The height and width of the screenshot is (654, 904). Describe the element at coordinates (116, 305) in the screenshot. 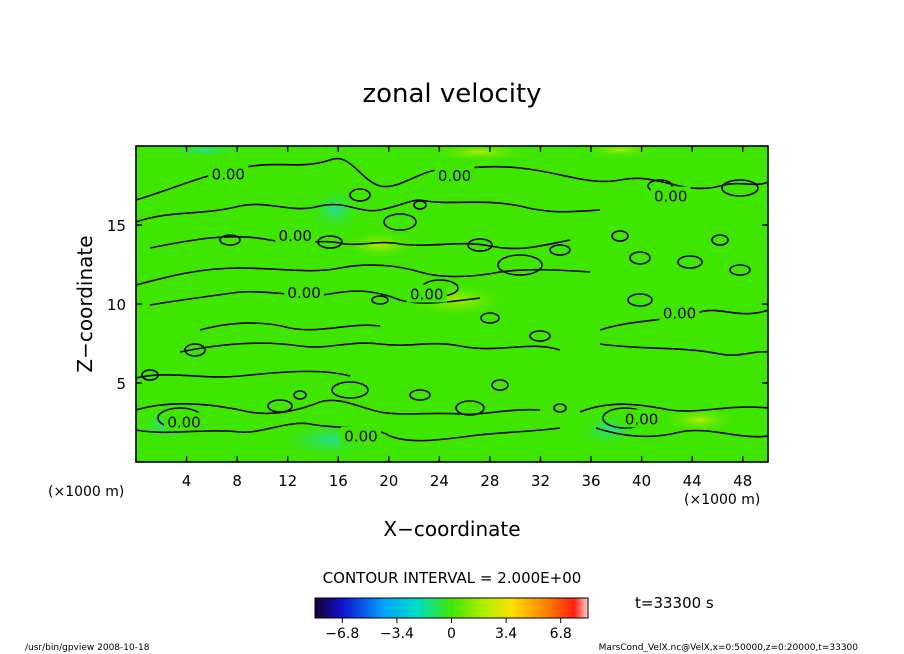

I see `y-tick-label: 10` at that location.